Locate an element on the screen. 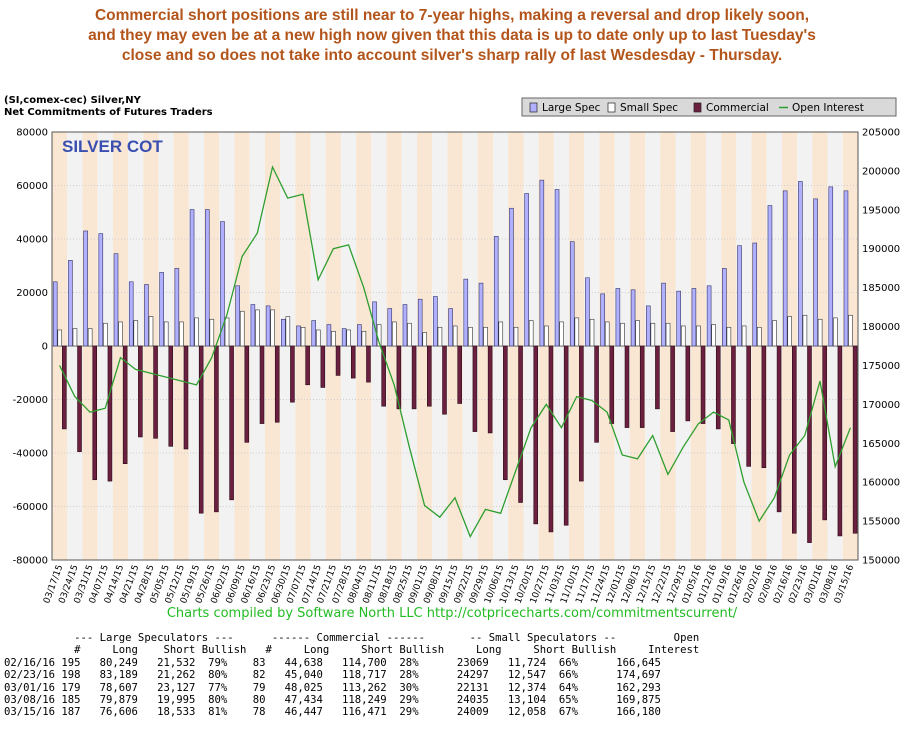 This screenshot has height=737, width=904. y-tick-label: -80000 is located at coordinates (30, 561).